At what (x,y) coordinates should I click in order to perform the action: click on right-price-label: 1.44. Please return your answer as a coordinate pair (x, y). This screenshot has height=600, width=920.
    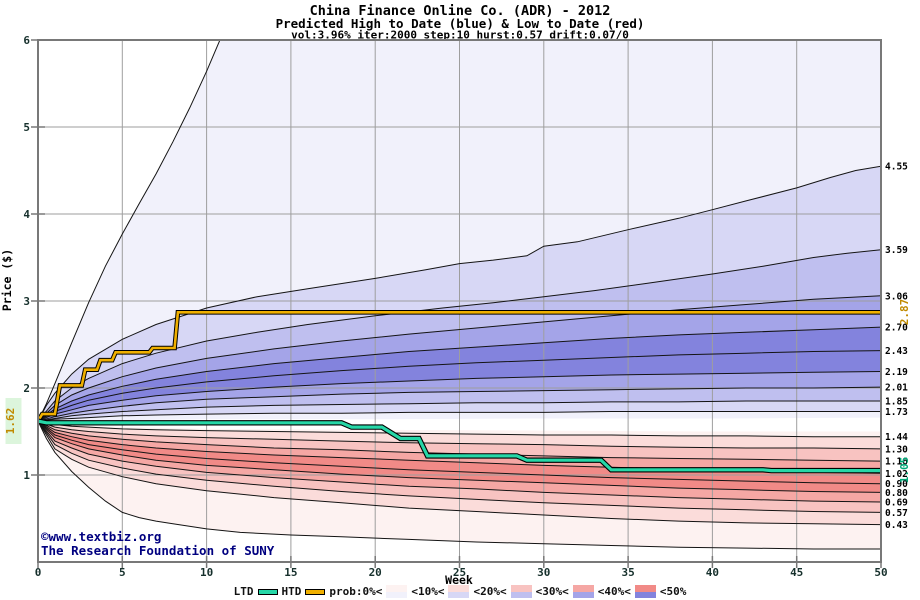
    Looking at the image, I should click on (896, 437).